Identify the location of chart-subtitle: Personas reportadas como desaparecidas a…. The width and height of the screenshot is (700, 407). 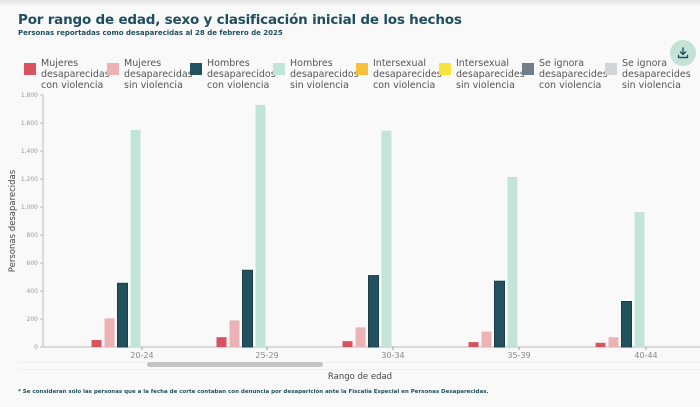
(150, 33).